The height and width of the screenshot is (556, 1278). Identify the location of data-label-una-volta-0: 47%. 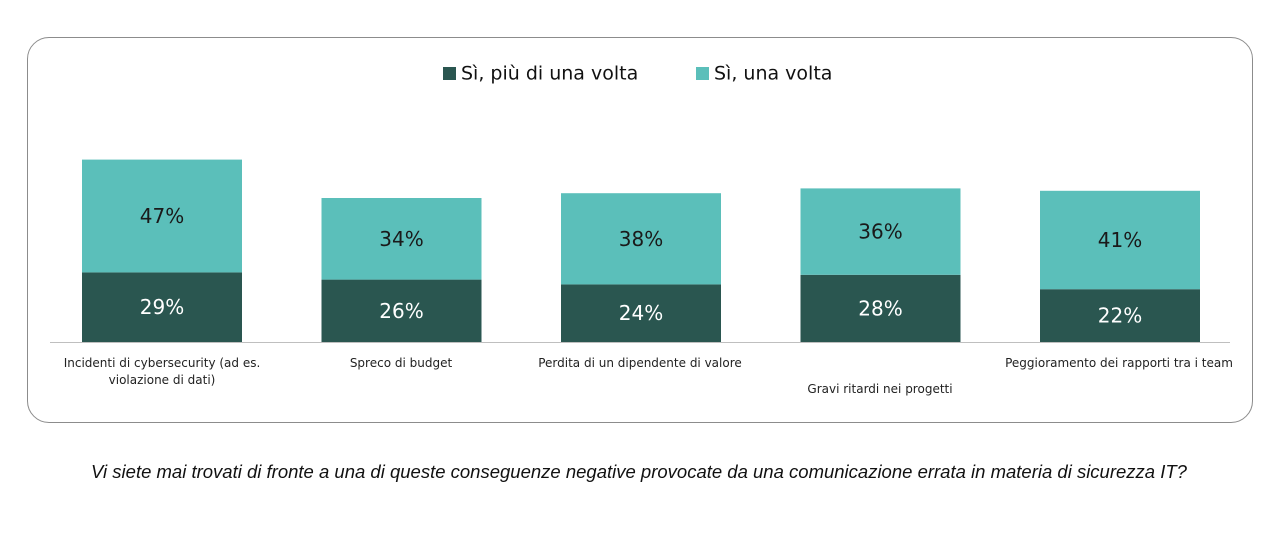
(162, 216).